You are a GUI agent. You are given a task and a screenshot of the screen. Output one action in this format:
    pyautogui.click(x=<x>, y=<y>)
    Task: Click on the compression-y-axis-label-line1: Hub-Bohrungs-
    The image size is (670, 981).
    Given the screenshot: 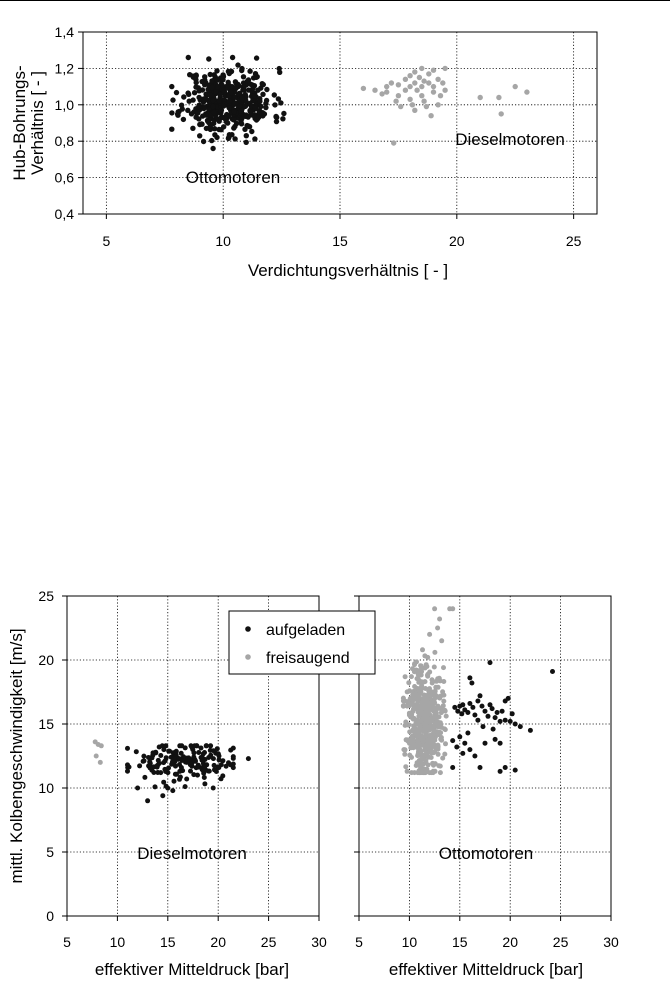 What is the action you would take?
    pyautogui.click(x=19, y=122)
    